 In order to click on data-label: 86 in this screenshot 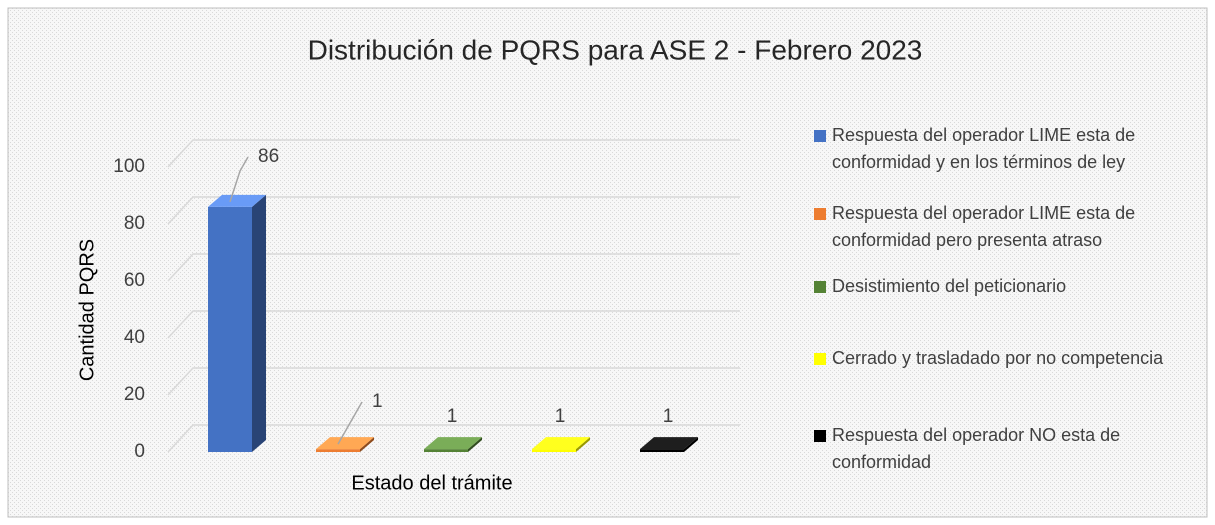, I will do `click(268, 156)`.